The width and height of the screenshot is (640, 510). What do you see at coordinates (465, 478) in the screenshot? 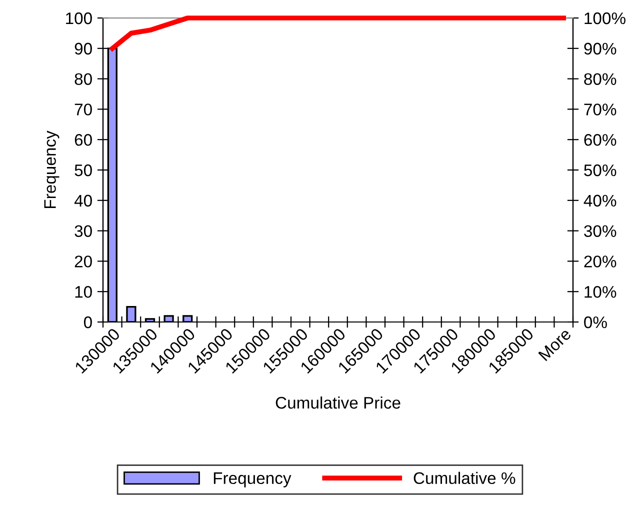
I see `legend-label: Cumulative %` at bounding box center [465, 478].